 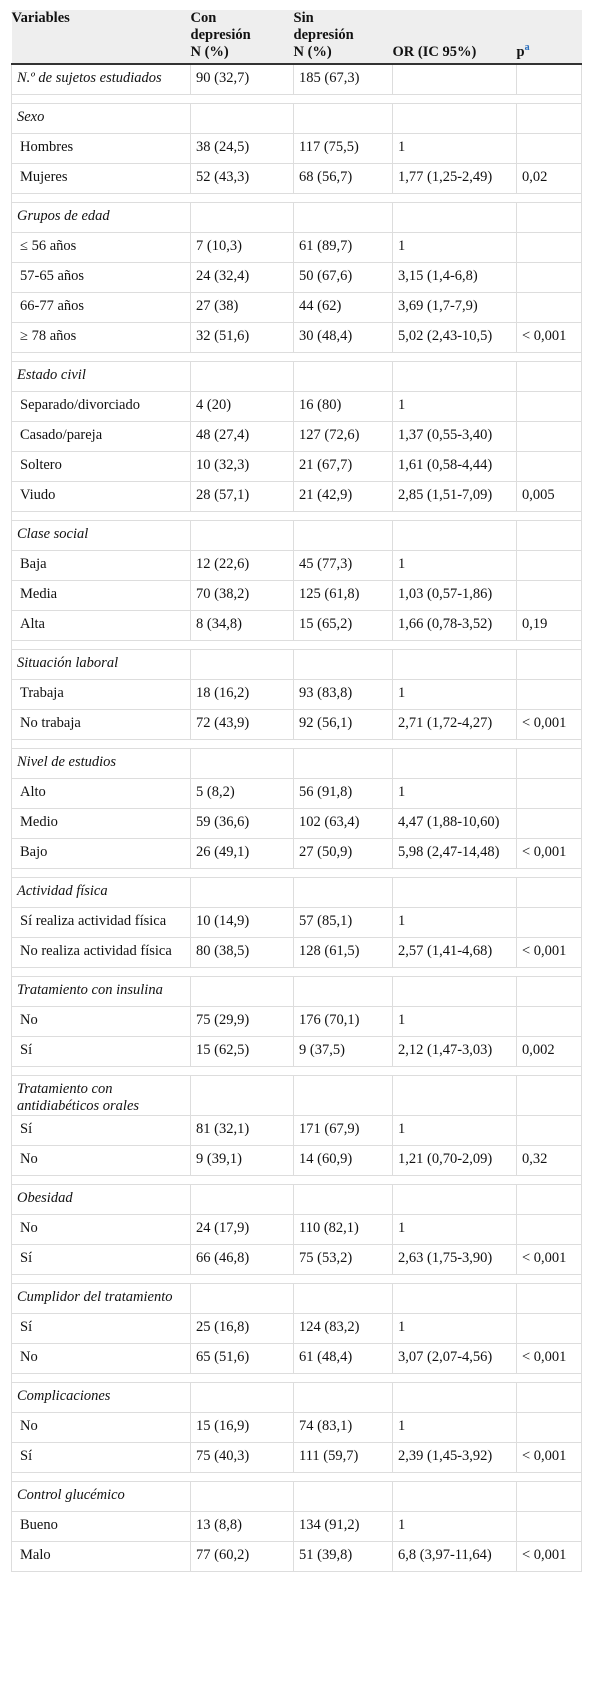 I want to click on cell: < 0,001, so click(x=549, y=952).